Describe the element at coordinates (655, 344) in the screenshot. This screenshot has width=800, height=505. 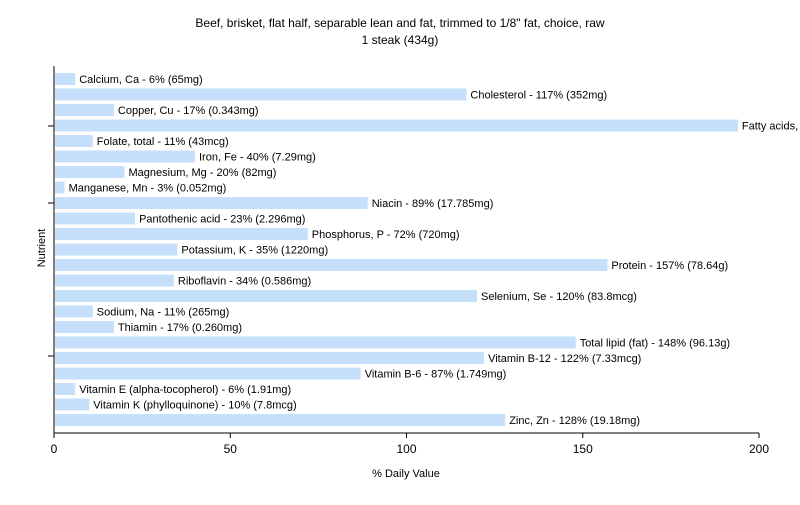
I see `bar-label: Total lipid (fat) - 148% (96.13g)` at that location.